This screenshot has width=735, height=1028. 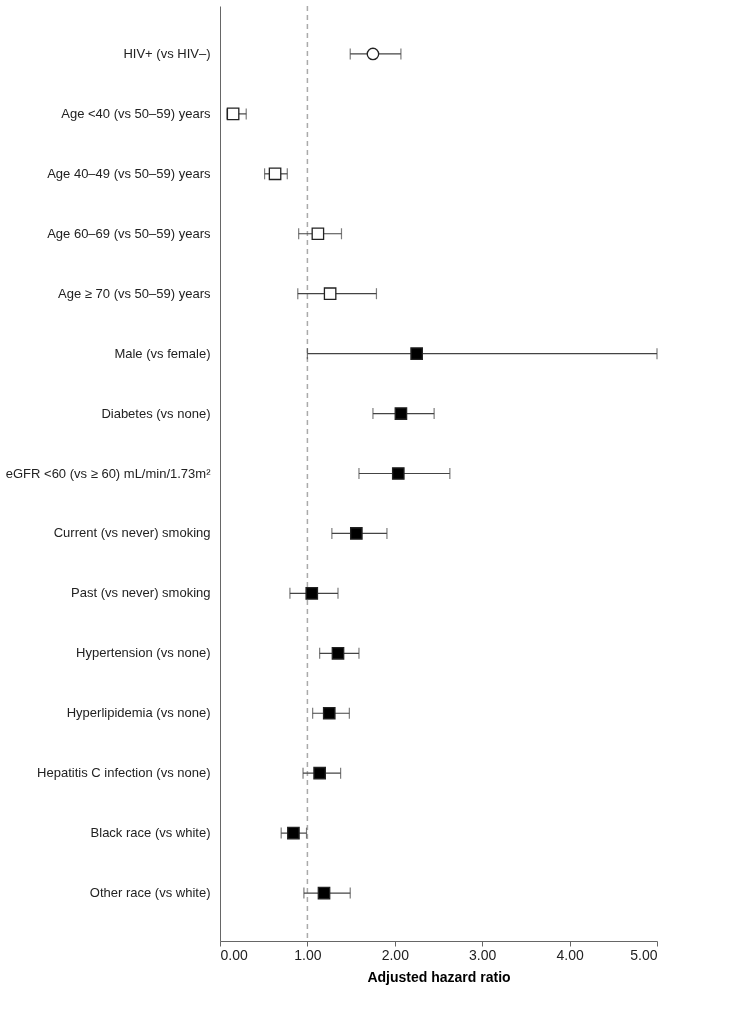 I want to click on y-tick-label: Hepatitis C infection (vs none), so click(x=124, y=773).